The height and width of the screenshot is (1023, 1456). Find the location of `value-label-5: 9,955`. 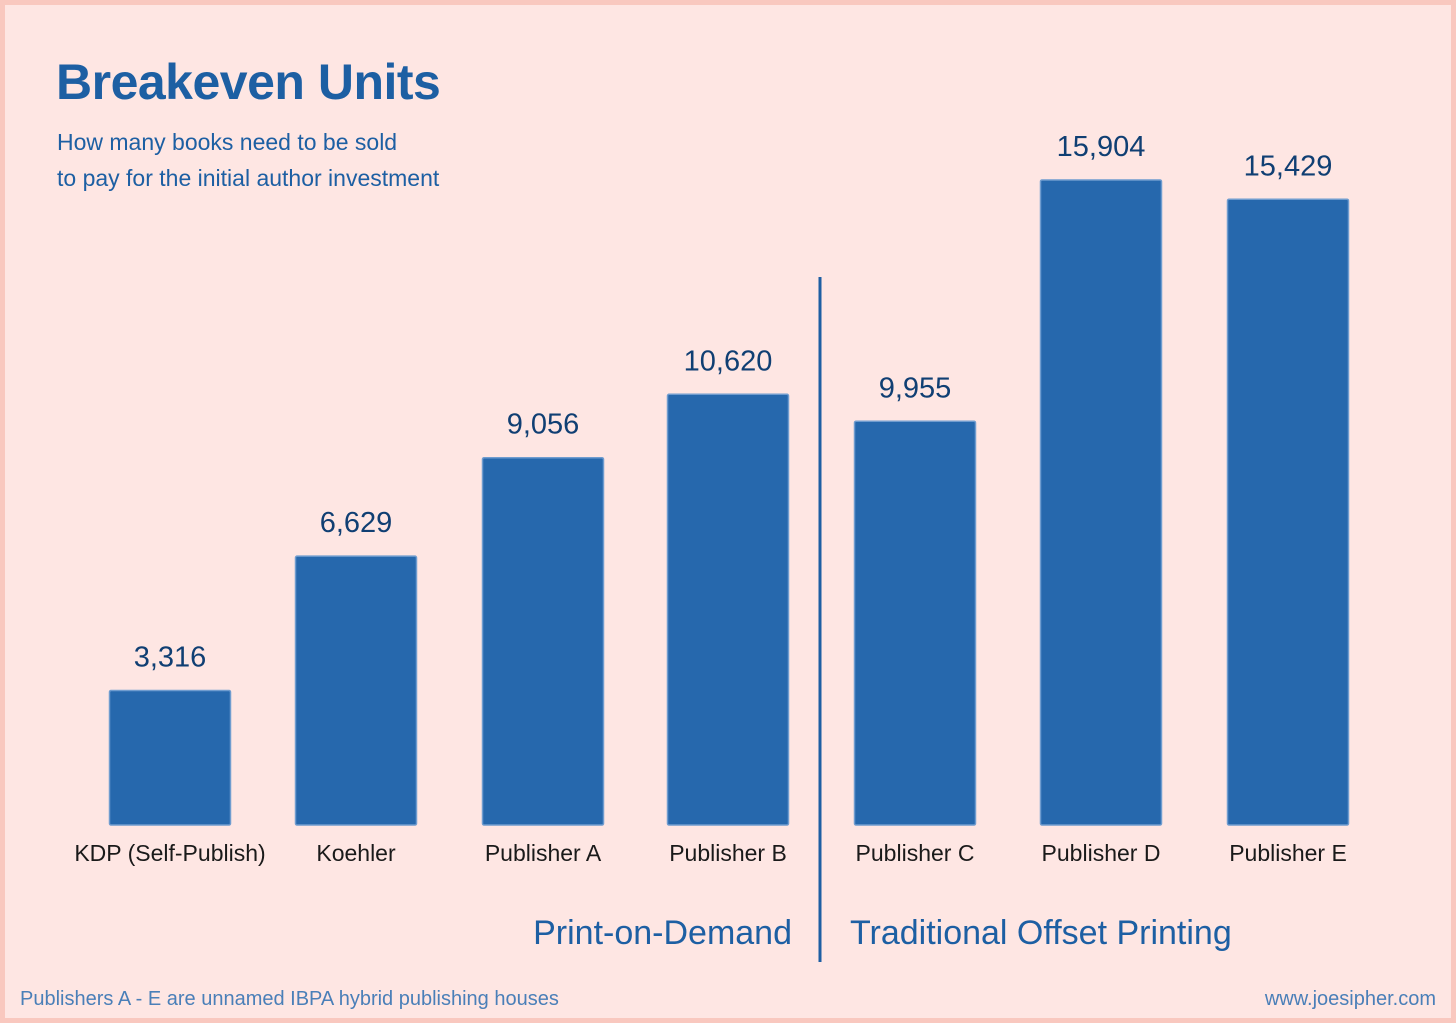

value-label-5: 9,955 is located at coordinates (915, 388).